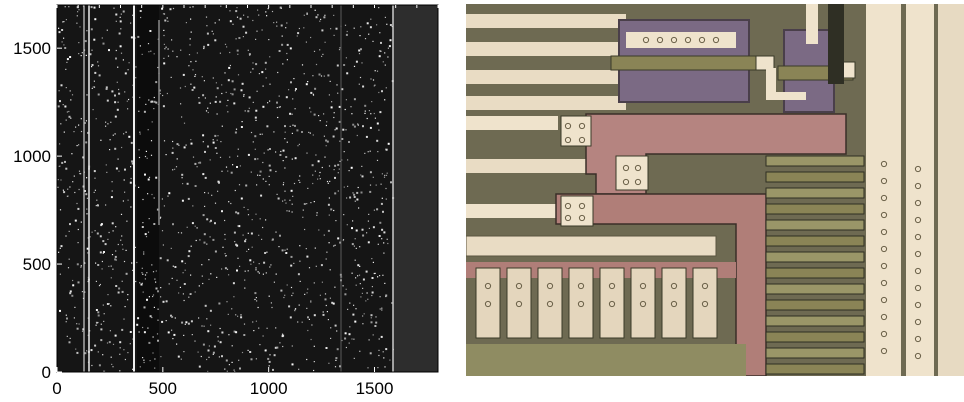  Describe the element at coordinates (765, 63) in the screenshot. I see `contact-a` at that location.